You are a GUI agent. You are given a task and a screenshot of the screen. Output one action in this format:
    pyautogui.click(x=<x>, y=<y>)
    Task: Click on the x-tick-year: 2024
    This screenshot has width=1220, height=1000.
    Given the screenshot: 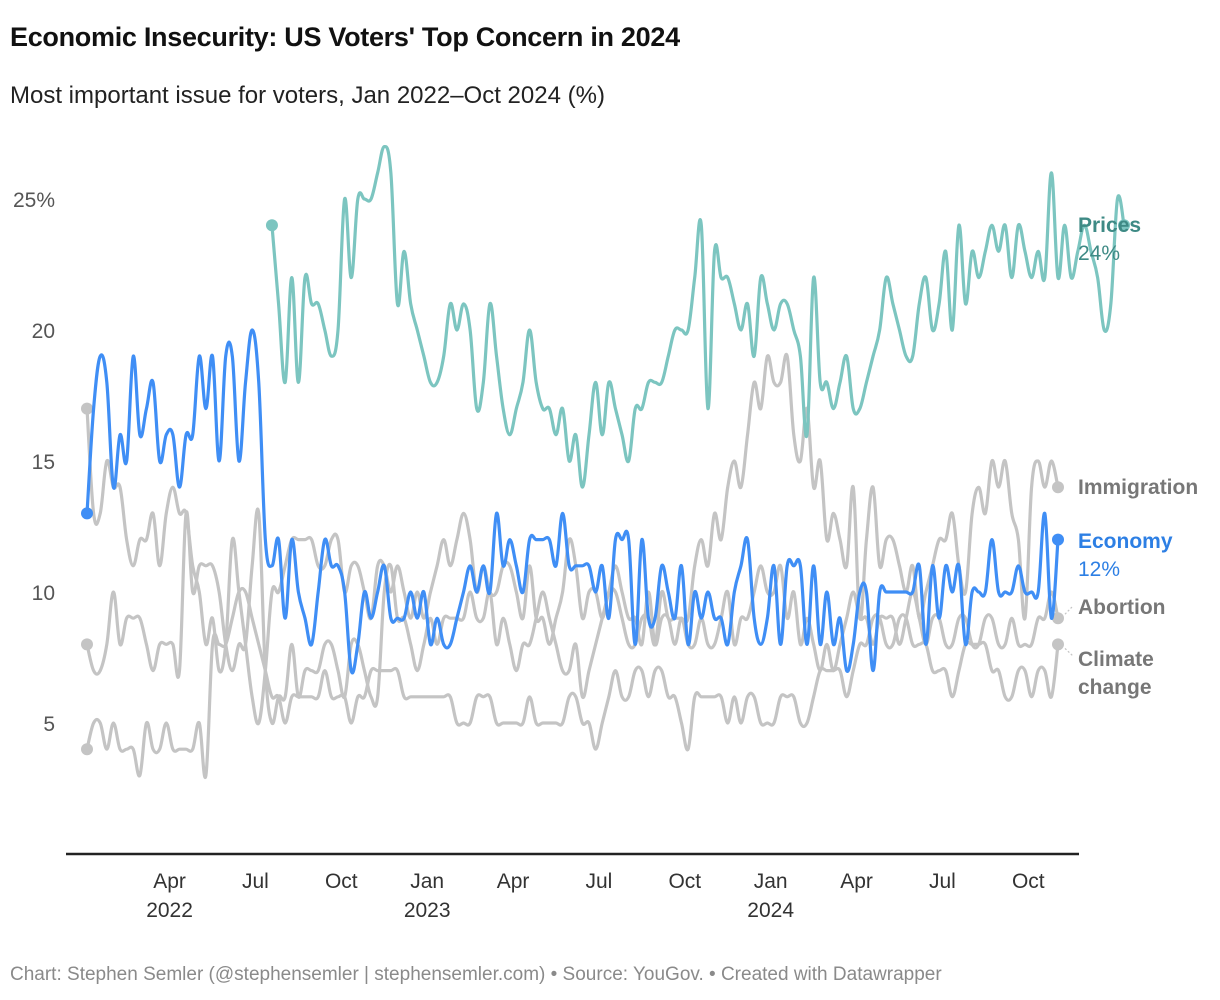 What is the action you would take?
    pyautogui.click(x=770, y=910)
    